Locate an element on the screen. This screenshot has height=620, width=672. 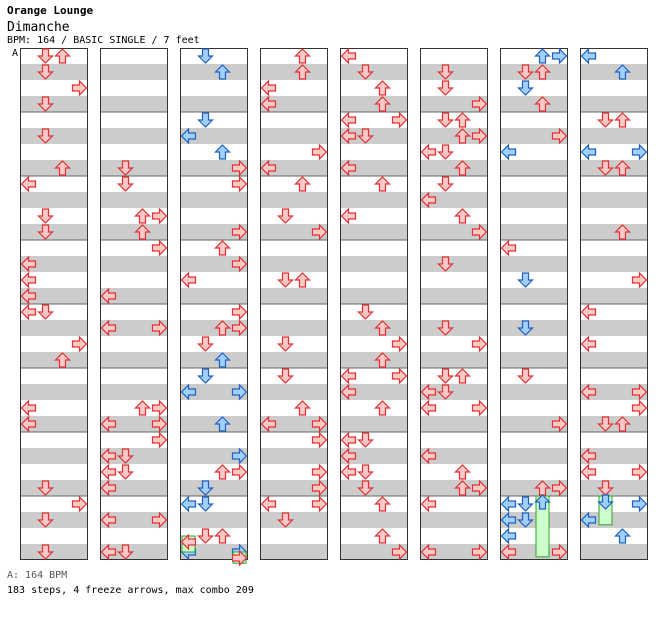
song-title: Dimanche is located at coordinates (38, 27).